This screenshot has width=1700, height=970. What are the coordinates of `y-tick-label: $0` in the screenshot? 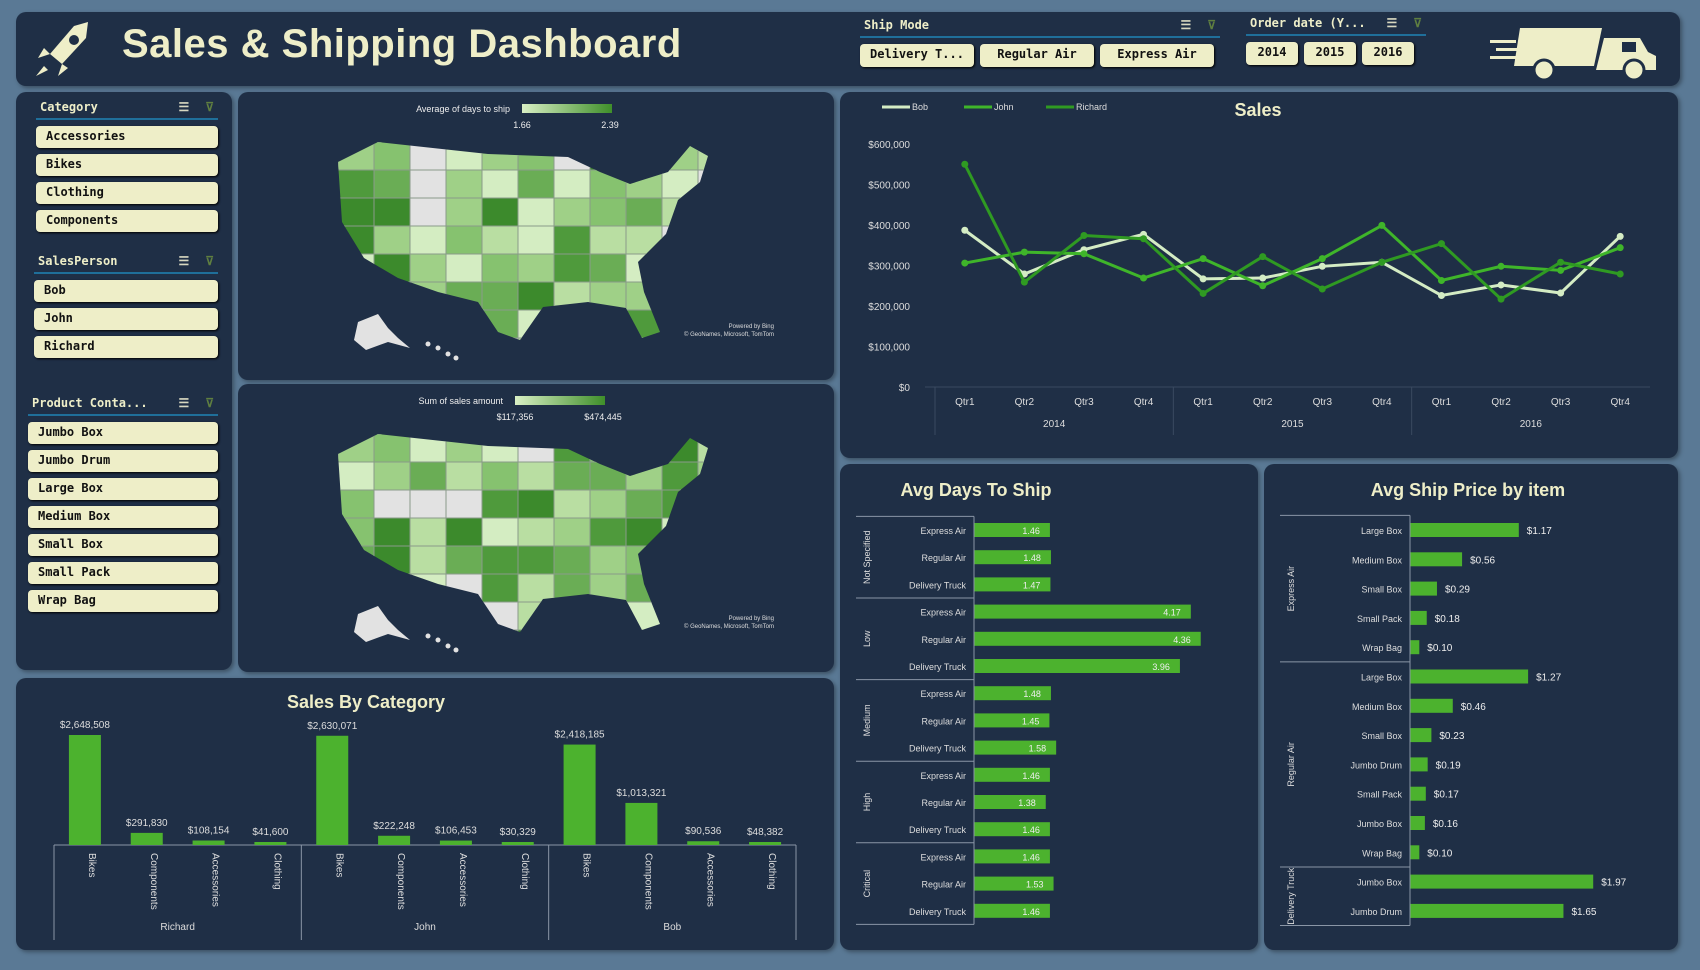 It's located at (905, 388).